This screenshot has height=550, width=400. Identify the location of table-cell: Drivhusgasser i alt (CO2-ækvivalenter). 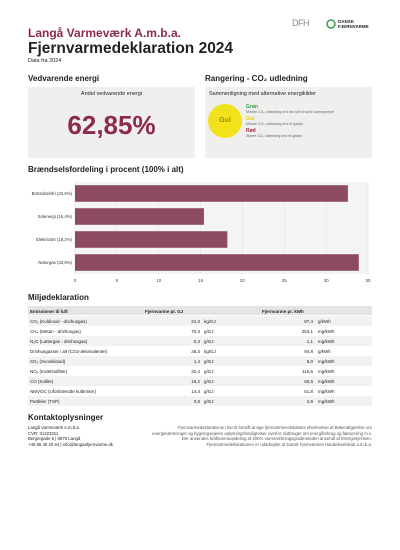
(69, 351).